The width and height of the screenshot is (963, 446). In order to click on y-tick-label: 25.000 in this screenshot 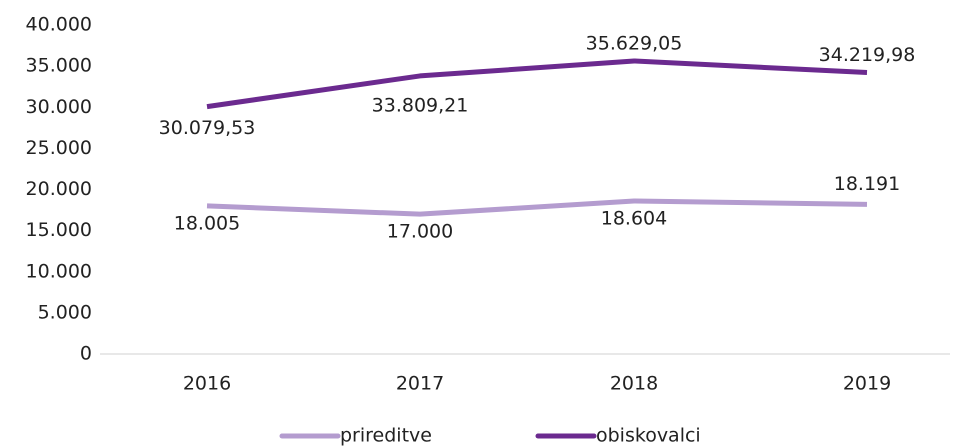, I will do `click(59, 148)`.